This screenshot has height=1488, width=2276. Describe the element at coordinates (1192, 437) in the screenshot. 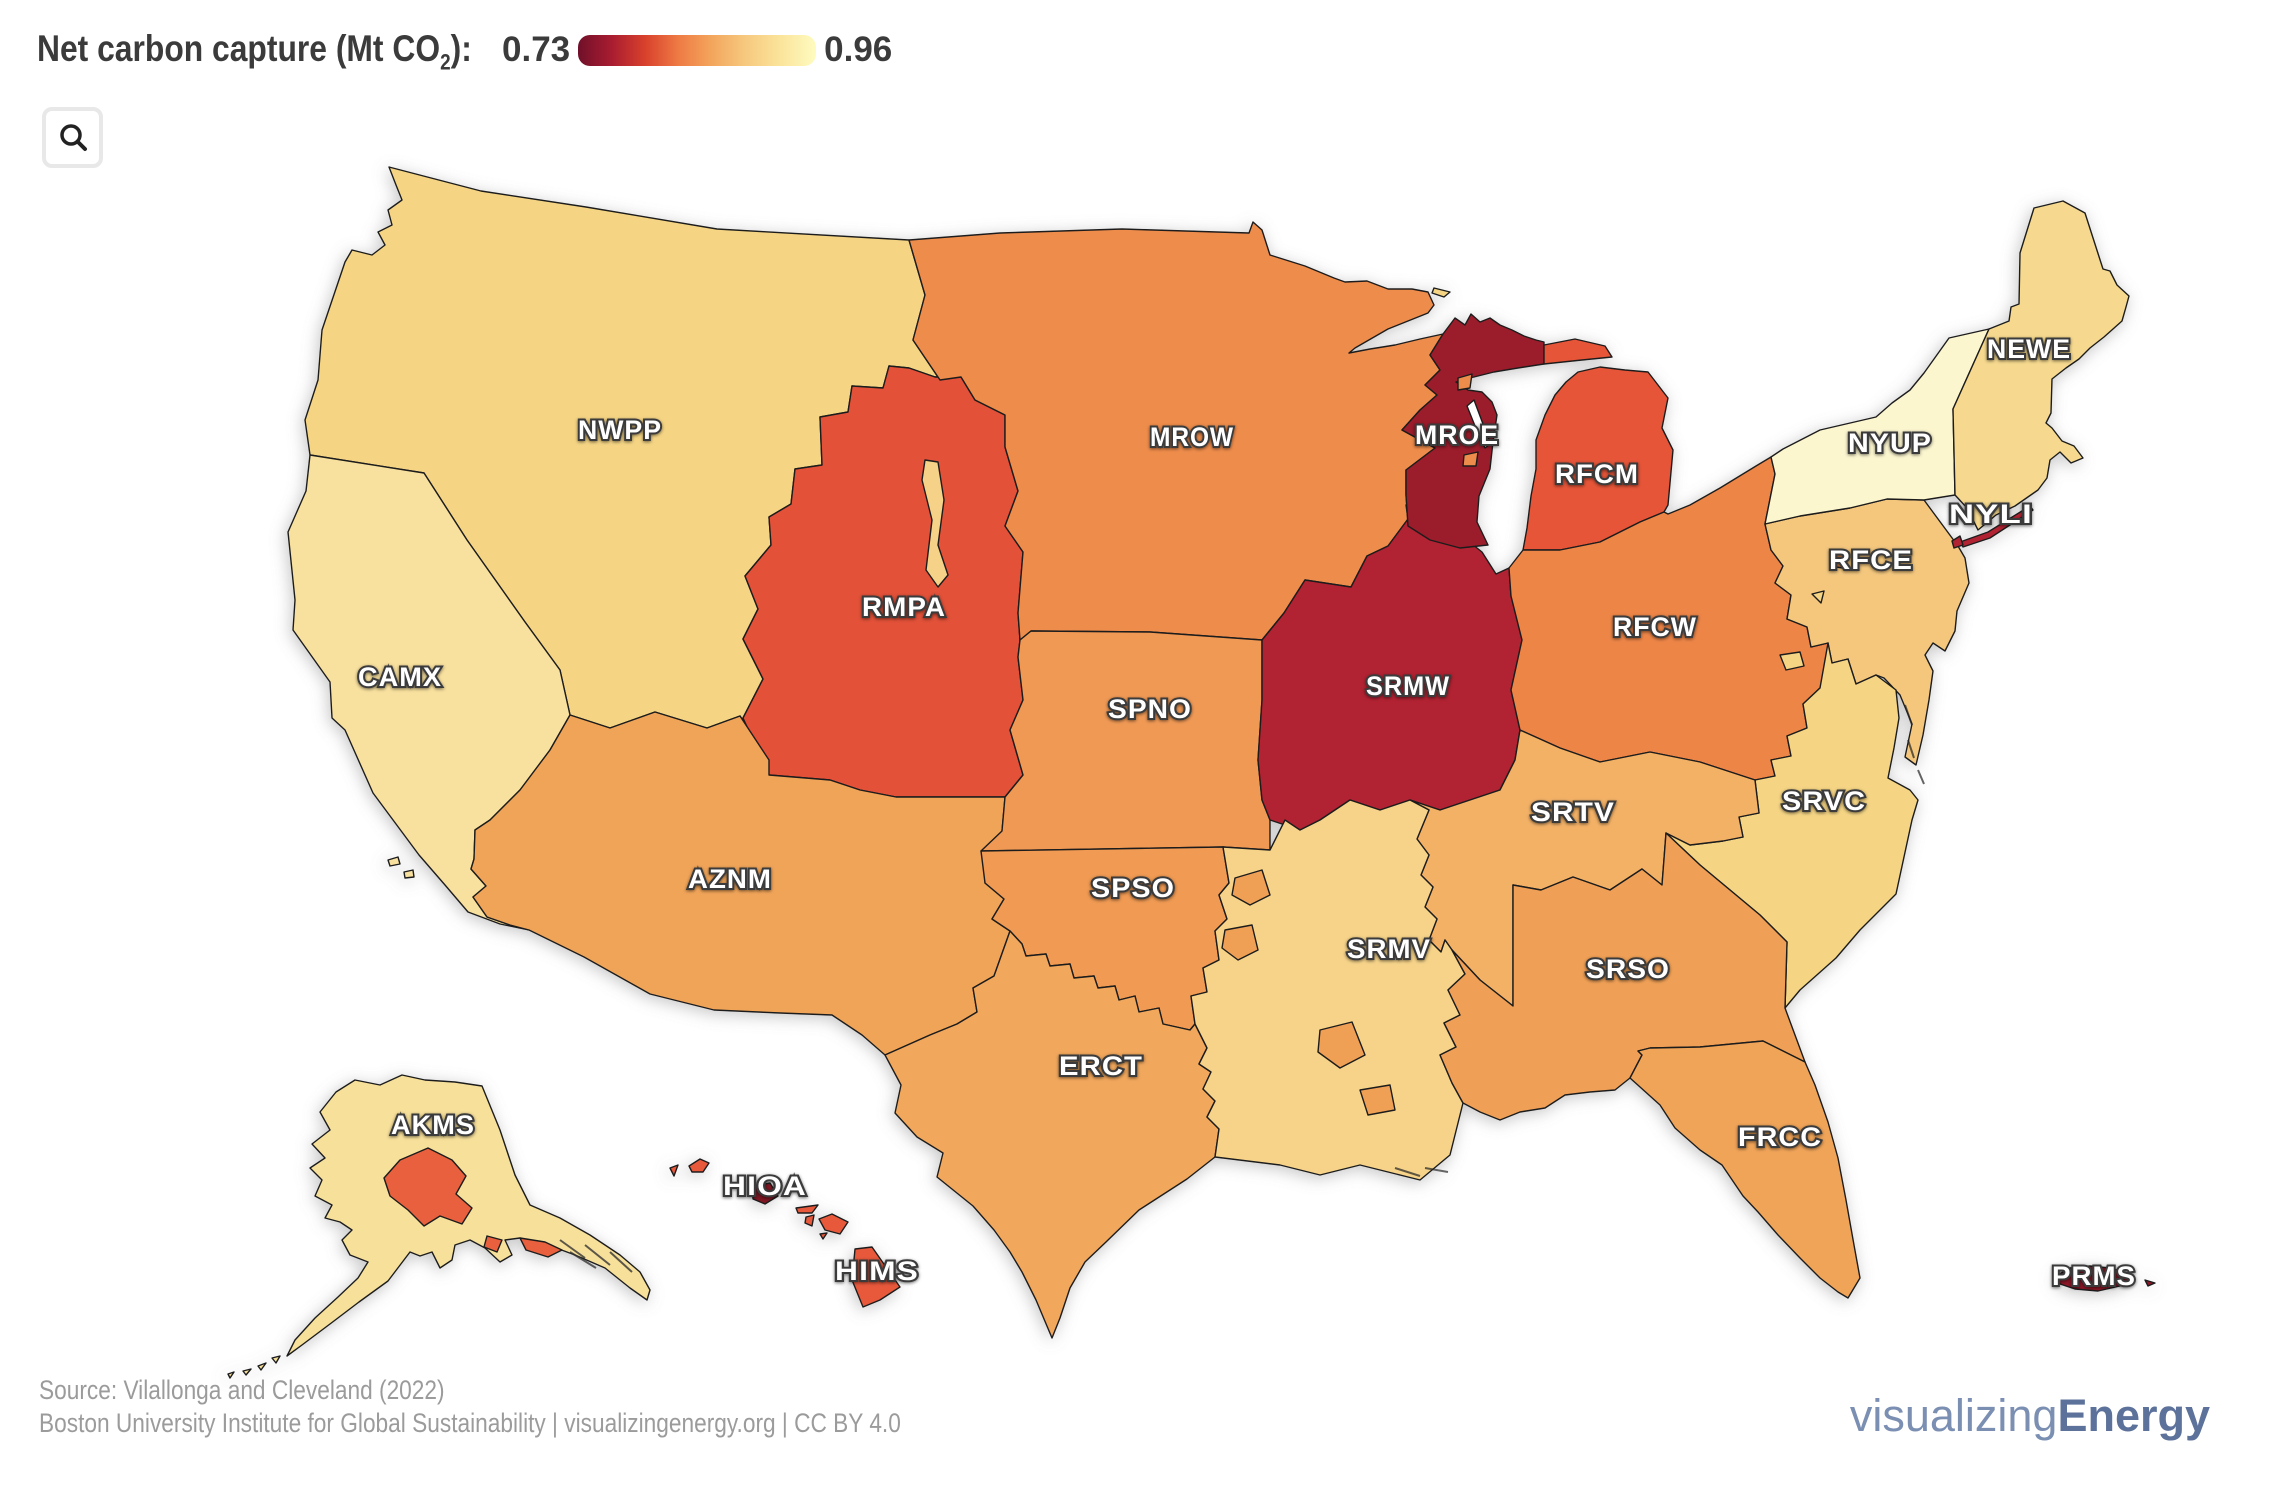

I see `svg-text: MROW` at that location.